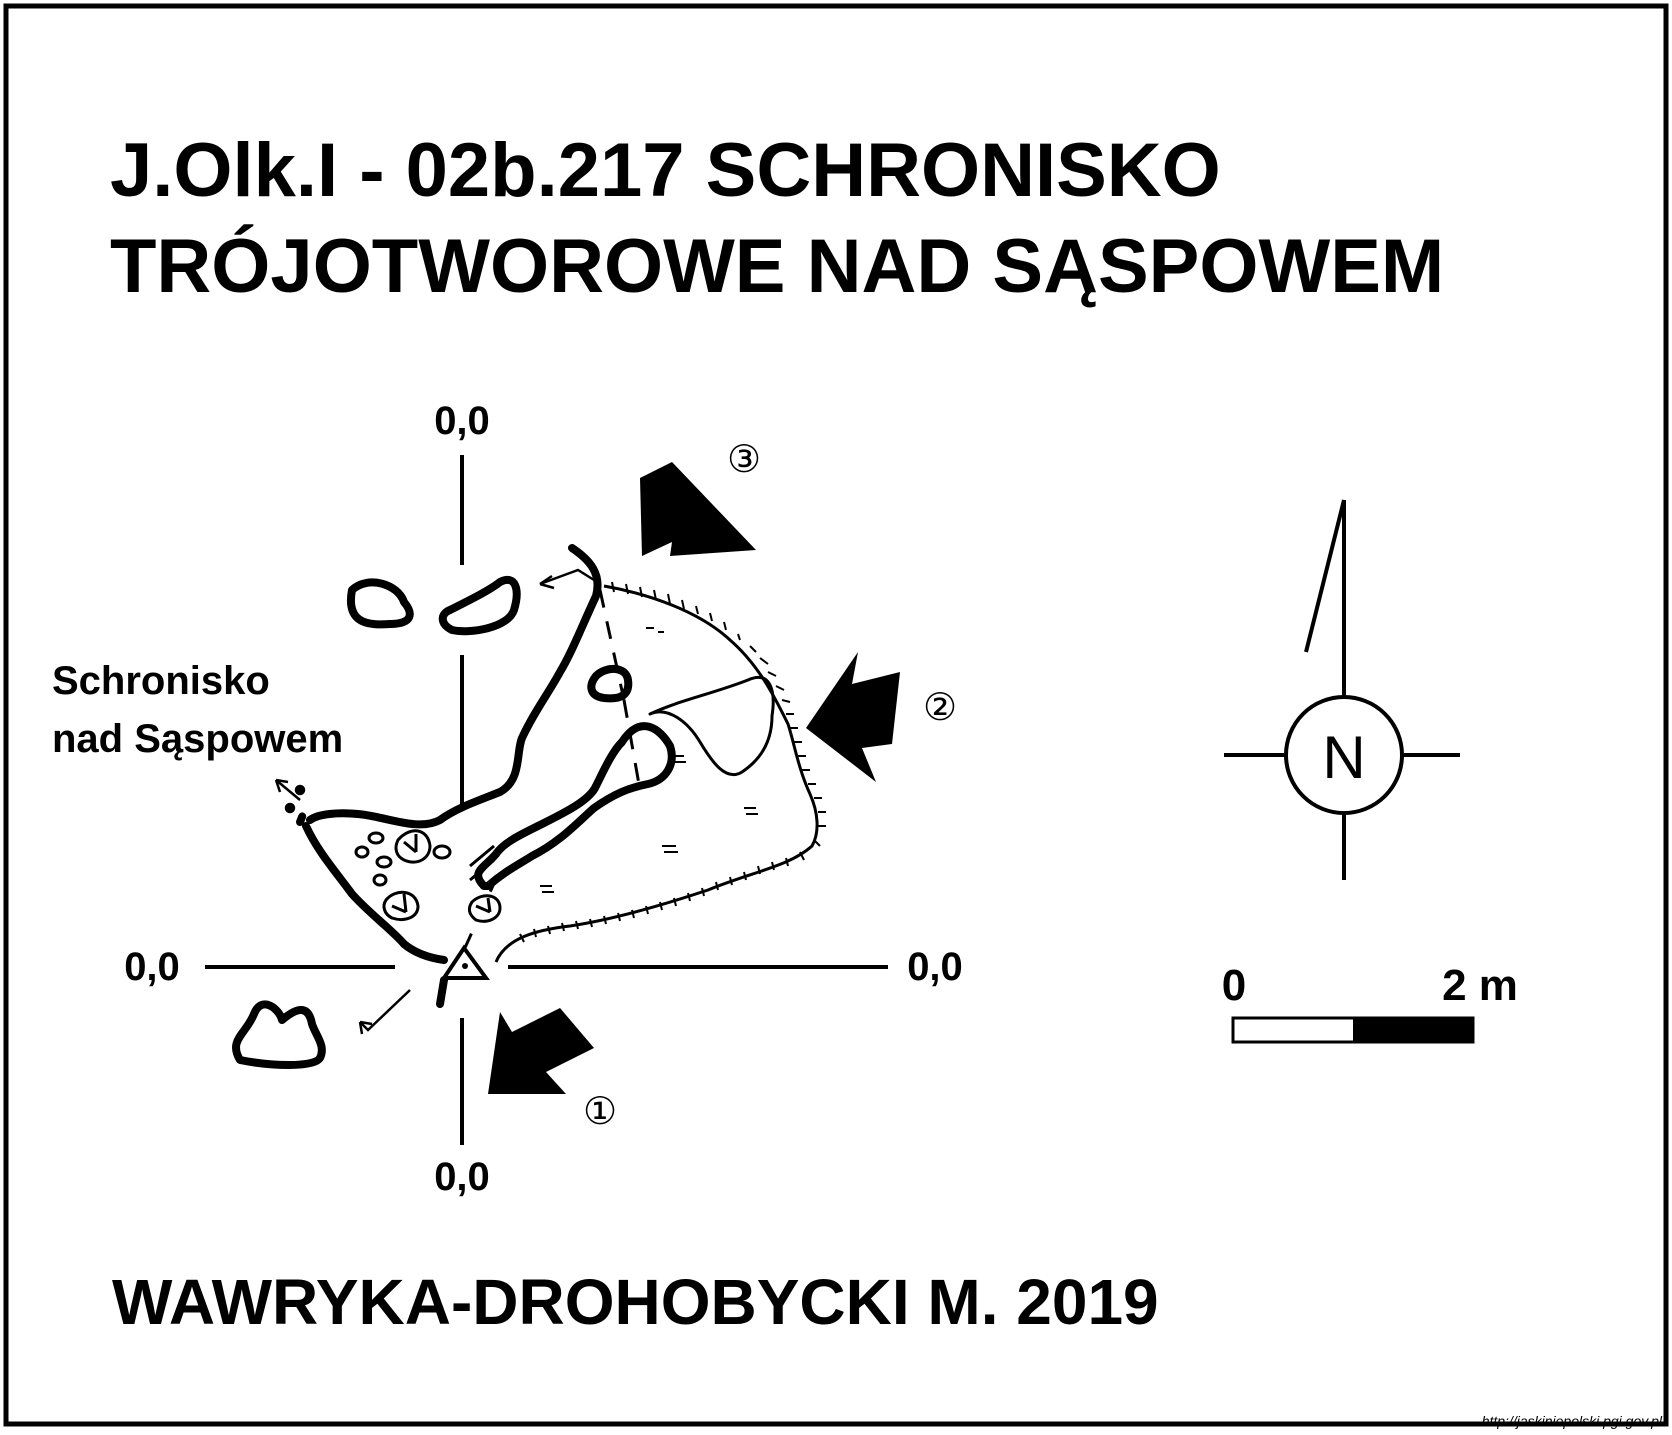 This screenshot has width=1672, height=1435. Describe the element at coordinates (479, 606) in the screenshot. I see `rock-pillar-north` at that location.